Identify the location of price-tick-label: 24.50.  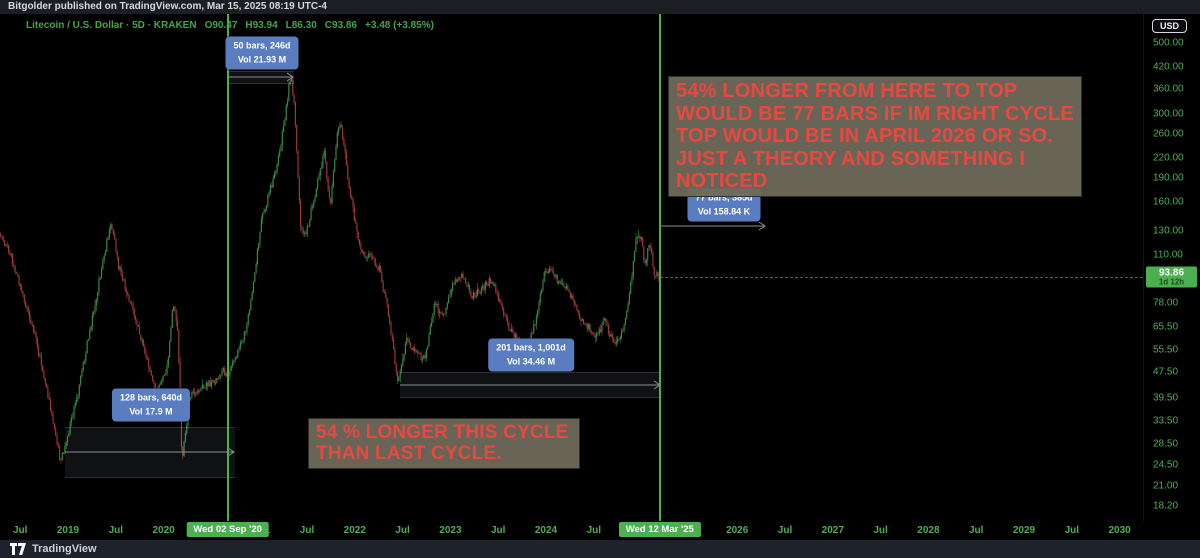
(1166, 465).